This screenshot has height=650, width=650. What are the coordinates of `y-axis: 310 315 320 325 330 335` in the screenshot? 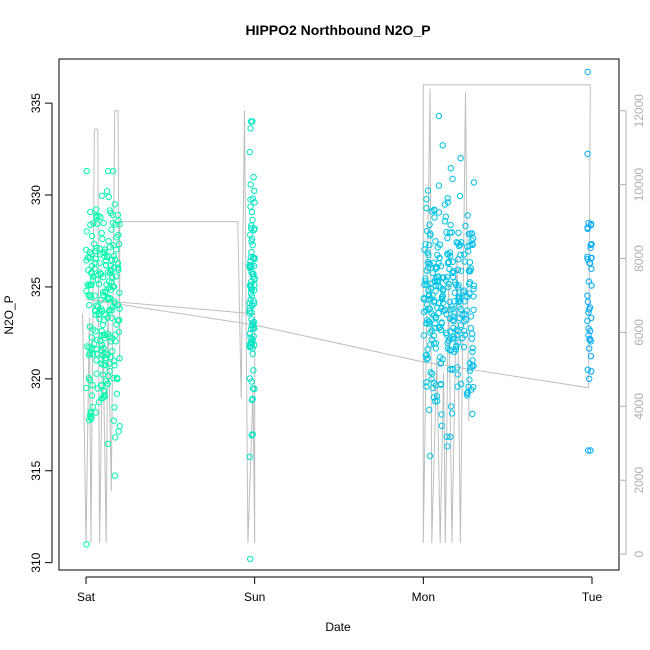 It's located at (41, 333).